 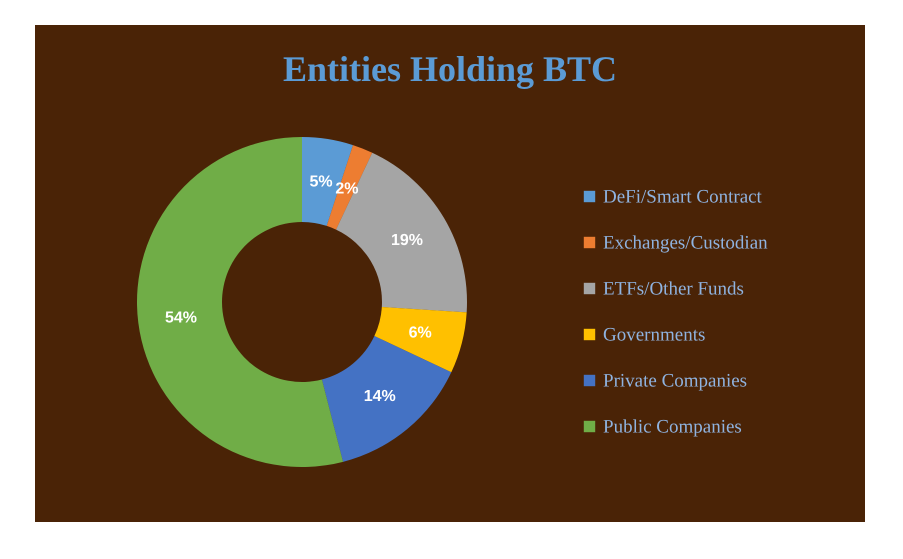 What do you see at coordinates (450, 69) in the screenshot?
I see `chart-title: Entities Holding BTC` at bounding box center [450, 69].